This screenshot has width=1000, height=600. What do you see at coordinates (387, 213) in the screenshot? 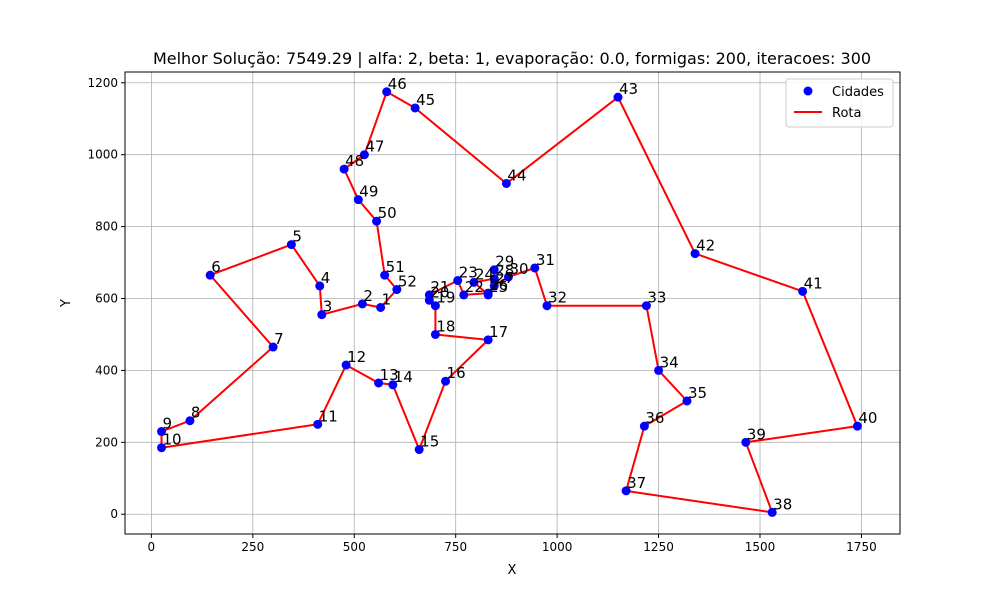
I see `city-label-50: 50` at bounding box center [387, 213].